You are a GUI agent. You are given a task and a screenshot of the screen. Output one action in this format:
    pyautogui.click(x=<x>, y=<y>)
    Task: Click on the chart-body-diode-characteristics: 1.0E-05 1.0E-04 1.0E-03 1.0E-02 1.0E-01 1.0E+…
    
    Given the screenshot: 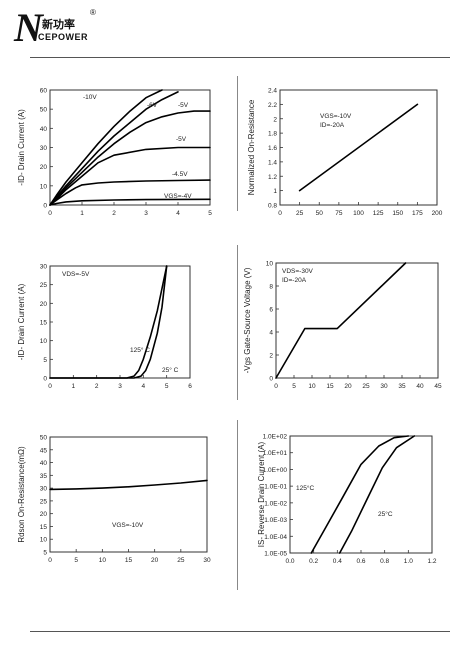 What is the action you would take?
    pyautogui.click(x=347, y=500)
    